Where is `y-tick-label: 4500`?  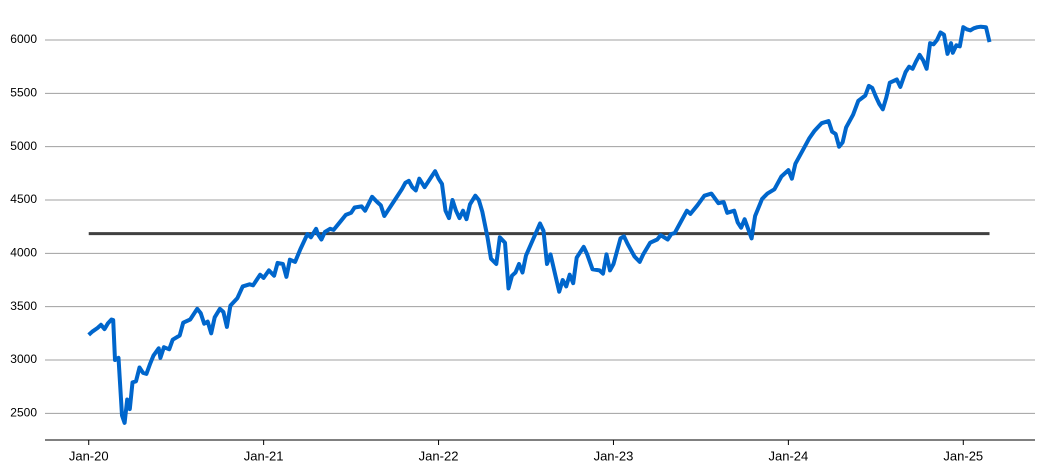 y-tick-label: 4500 is located at coordinates (23, 199).